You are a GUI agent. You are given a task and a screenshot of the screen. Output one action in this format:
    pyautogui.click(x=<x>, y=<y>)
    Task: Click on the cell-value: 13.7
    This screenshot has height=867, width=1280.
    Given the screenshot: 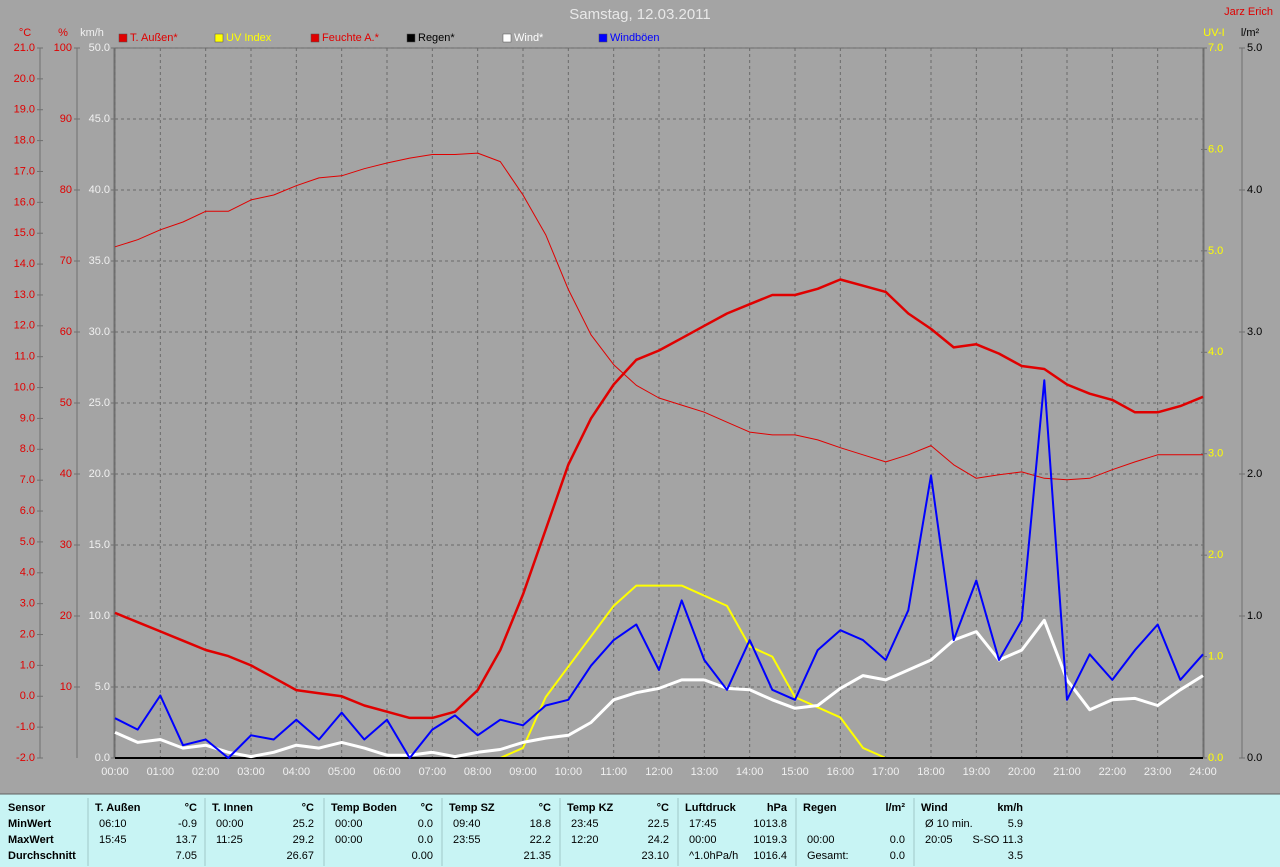 What is the action you would take?
    pyautogui.click(x=186, y=840)
    